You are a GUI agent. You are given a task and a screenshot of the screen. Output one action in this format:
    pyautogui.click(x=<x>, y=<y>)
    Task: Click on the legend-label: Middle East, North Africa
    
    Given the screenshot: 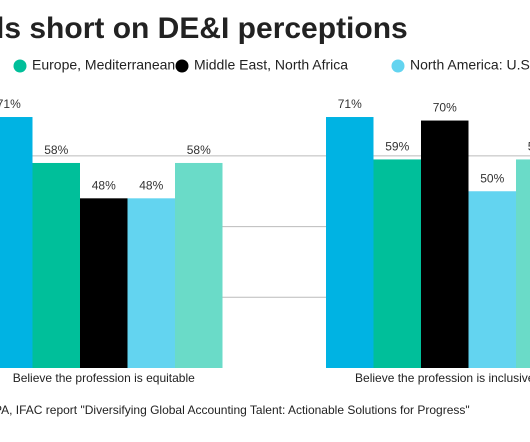 What is the action you would take?
    pyautogui.click(x=271, y=65)
    